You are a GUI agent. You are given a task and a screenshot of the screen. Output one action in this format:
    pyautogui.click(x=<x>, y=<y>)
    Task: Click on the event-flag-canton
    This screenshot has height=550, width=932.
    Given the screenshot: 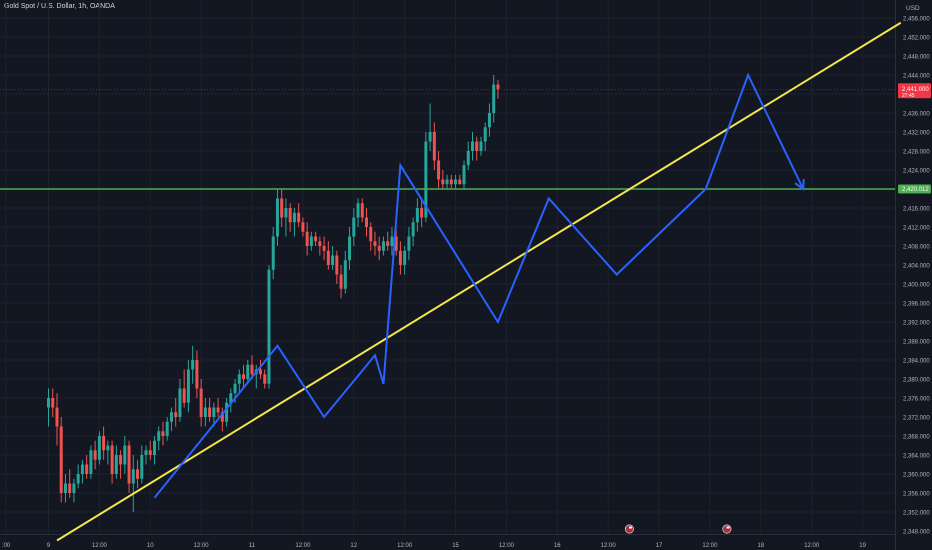 What is the action you would take?
    pyautogui.click(x=725, y=527)
    